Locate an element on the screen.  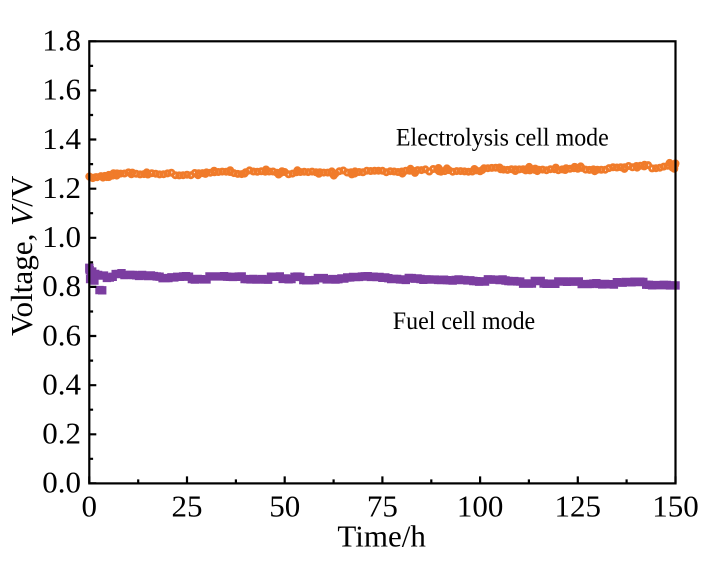
svg-text: 1.2 is located at coordinates (61, 187).